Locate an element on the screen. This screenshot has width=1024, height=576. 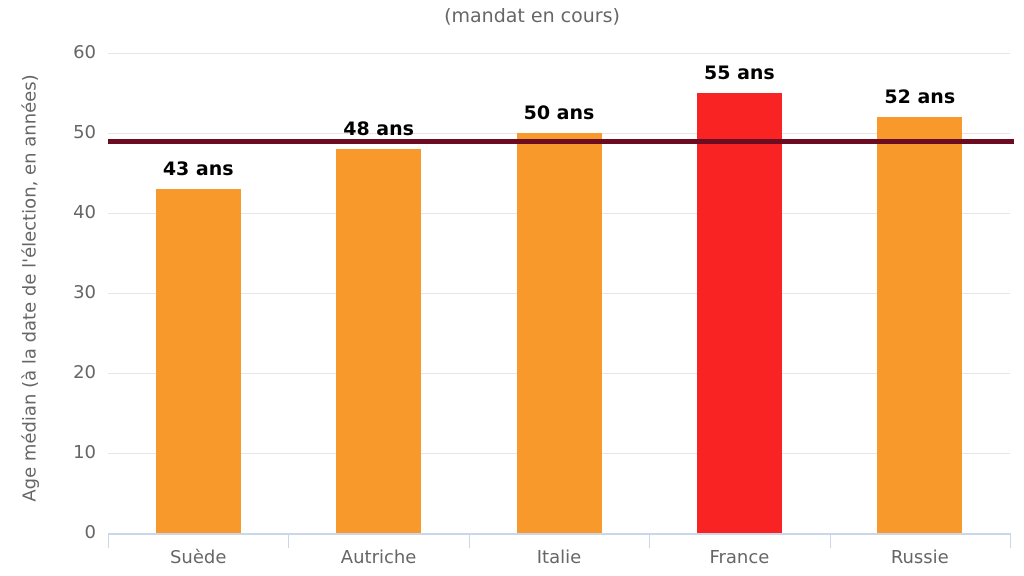
bar-russie is located at coordinates (920, 325).